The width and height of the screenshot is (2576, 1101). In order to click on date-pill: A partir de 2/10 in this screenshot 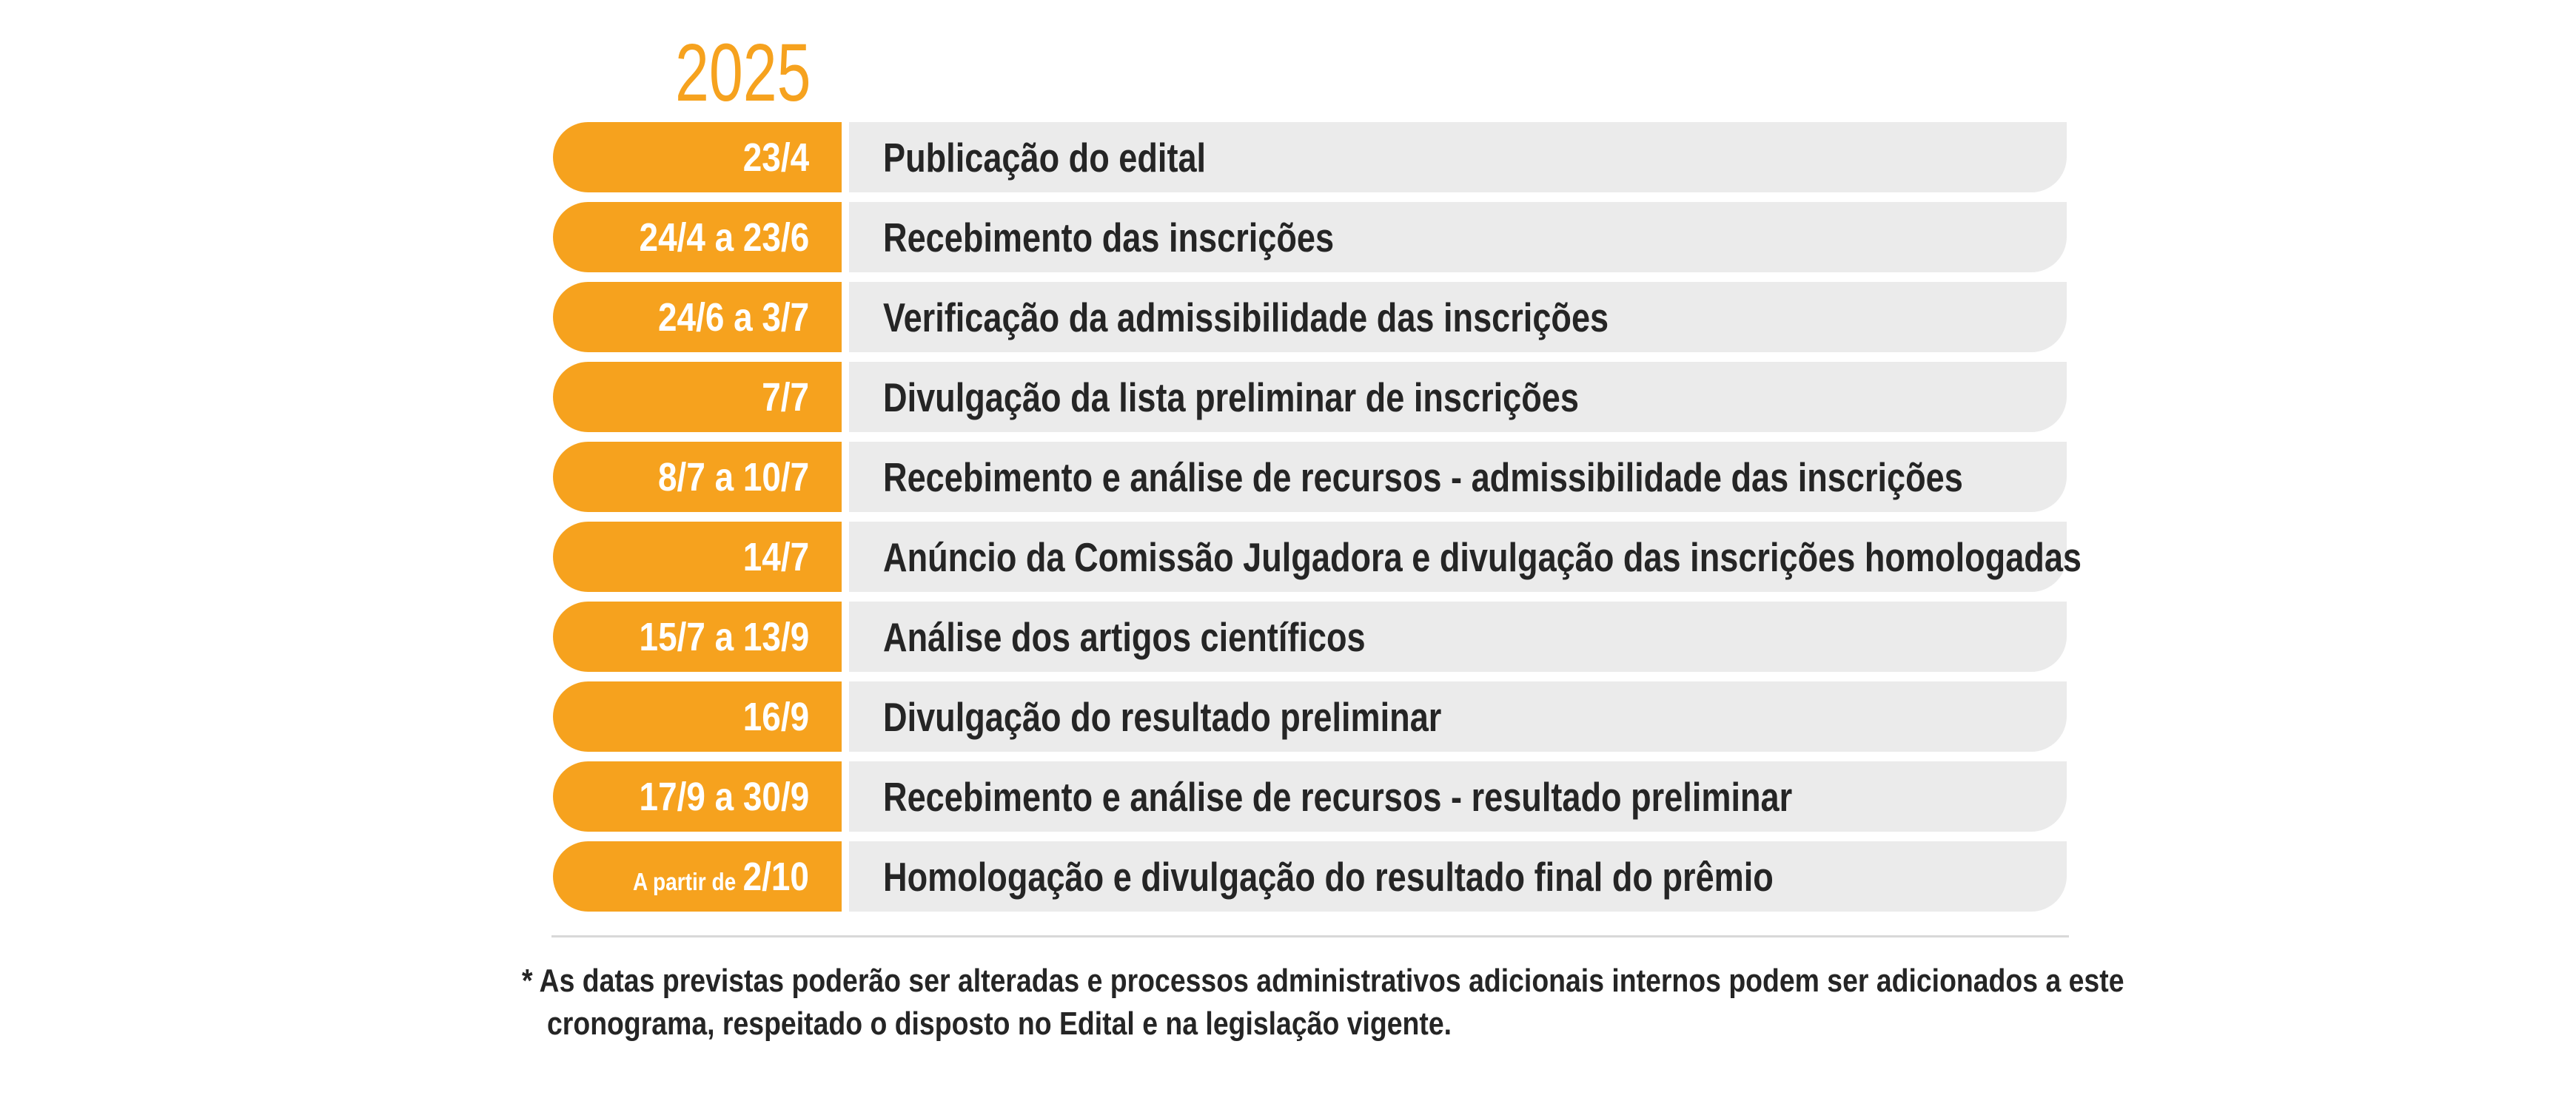, I will do `click(697, 876)`.